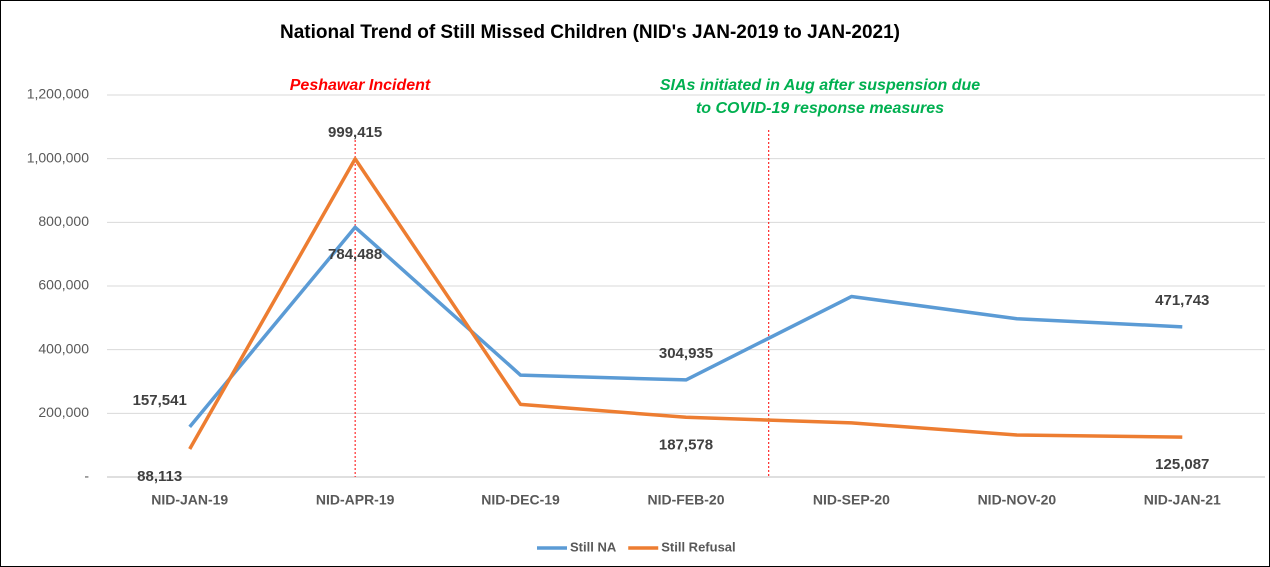  I want to click on x-tick-label: NID-DEC-19, so click(520, 500).